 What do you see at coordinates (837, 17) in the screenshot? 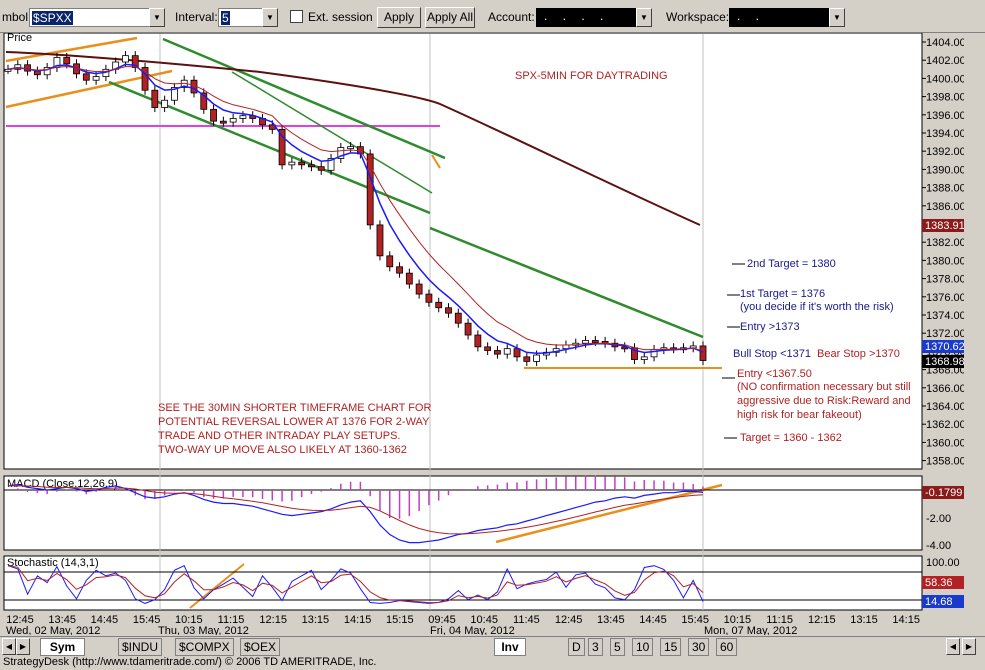
I see `workspace-dropdown-icon: ▼` at bounding box center [837, 17].